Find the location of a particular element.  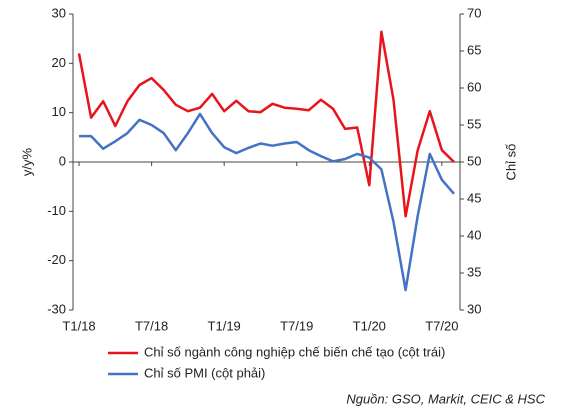

y2-tick-label: 65 is located at coordinates (474, 49).